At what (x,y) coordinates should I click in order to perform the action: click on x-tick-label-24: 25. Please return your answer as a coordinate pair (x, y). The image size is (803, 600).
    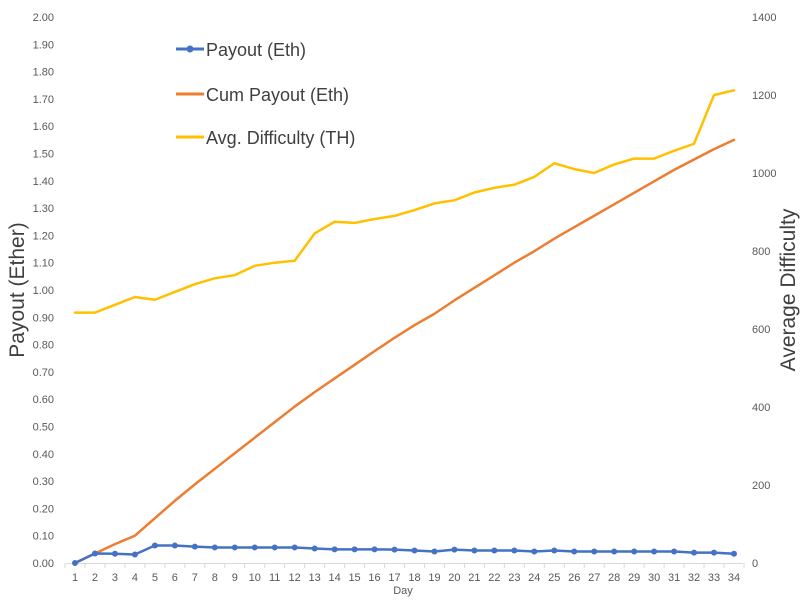
    Looking at the image, I should click on (554, 578).